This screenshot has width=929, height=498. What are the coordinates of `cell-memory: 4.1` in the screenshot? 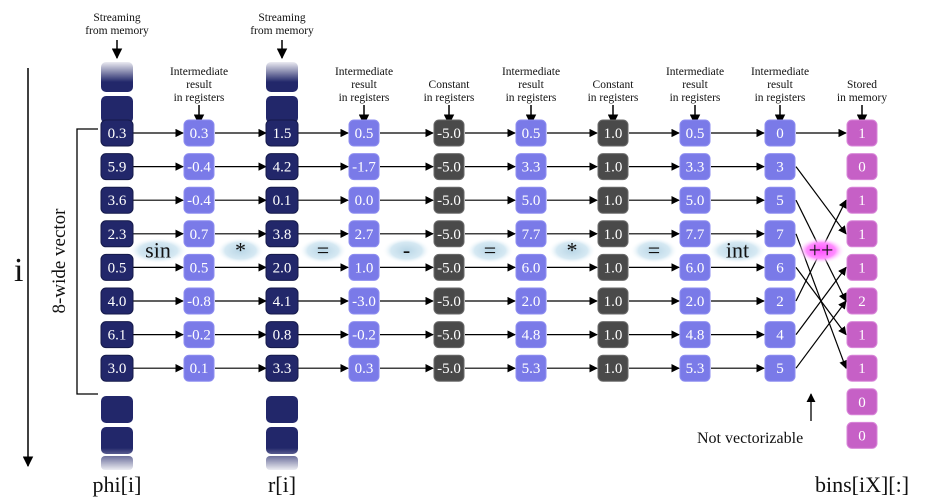 It's located at (282, 301).